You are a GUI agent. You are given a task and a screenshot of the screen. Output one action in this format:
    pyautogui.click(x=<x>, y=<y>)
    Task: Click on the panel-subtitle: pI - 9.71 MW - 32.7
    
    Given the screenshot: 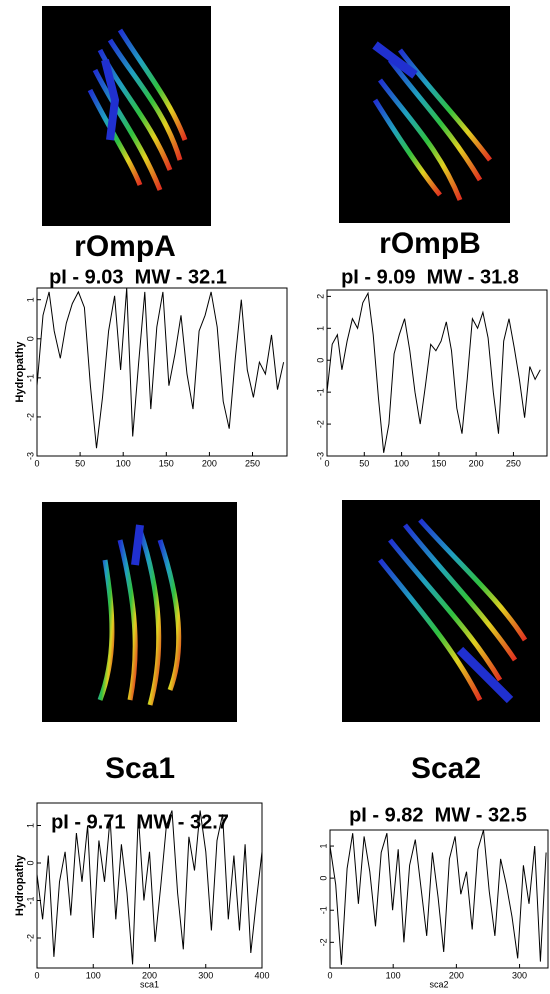 What is the action you would take?
    pyautogui.click(x=140, y=822)
    